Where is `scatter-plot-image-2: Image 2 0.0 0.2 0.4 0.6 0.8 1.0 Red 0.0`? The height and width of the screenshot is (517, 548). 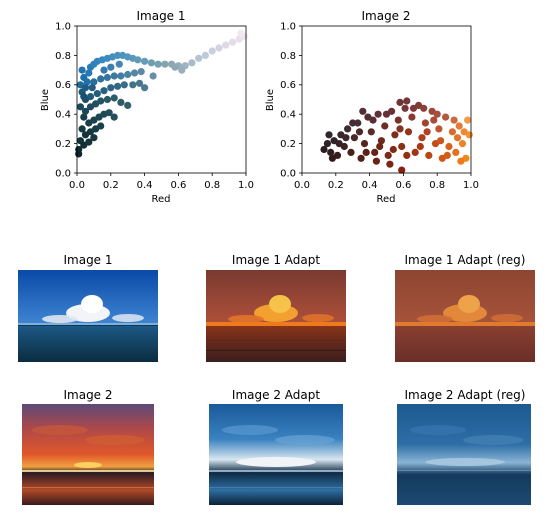 scatter-plot-image-2: Image 2 0.0 0.2 0.4 0.6 0.8 1.0 Red 0.0 is located at coordinates (372, 107).